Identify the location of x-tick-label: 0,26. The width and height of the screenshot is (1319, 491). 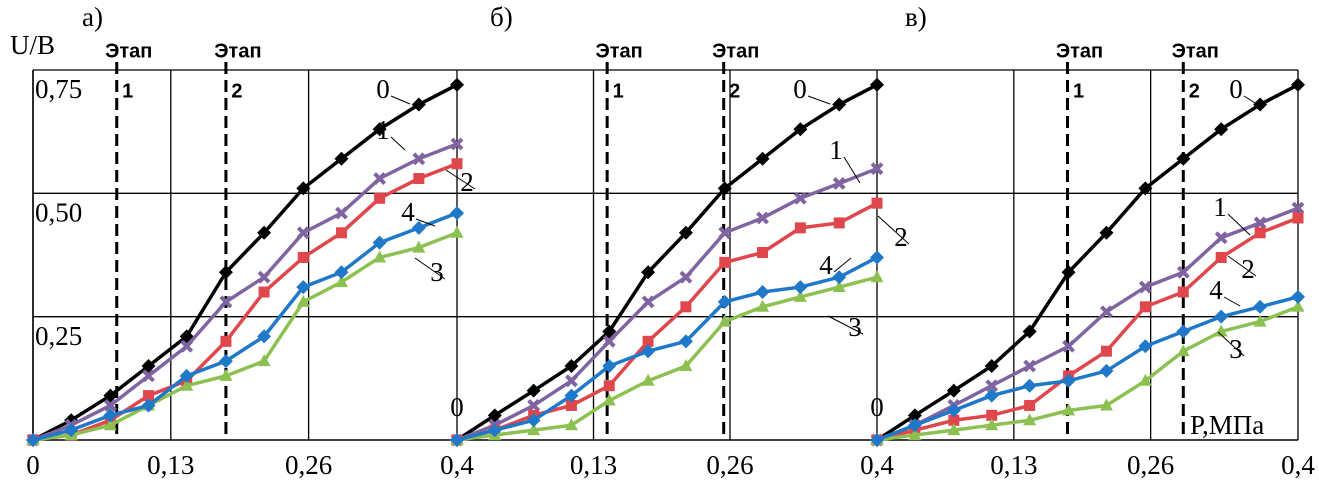
(308, 465).